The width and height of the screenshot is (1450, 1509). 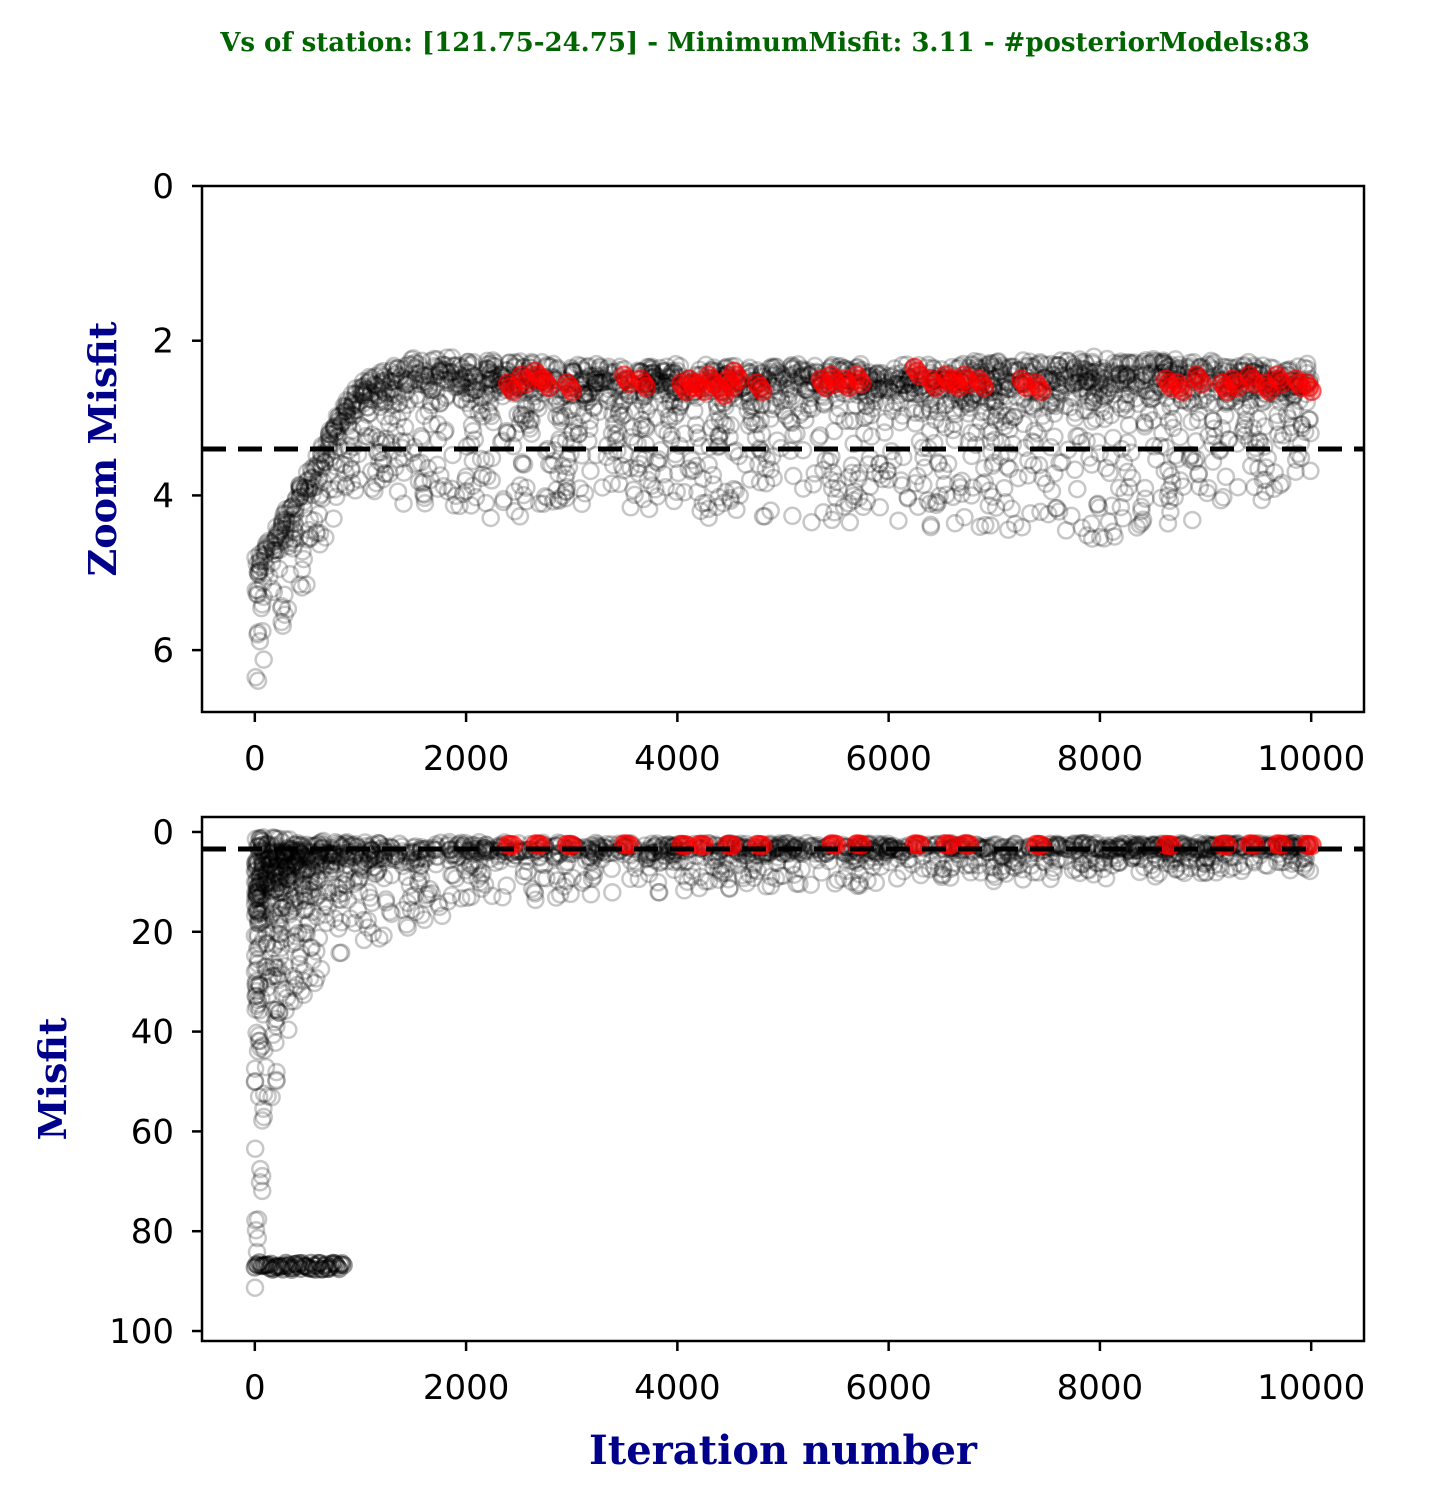 What do you see at coordinates (825, 387) in the screenshot?
I see `posterior-point` at bounding box center [825, 387].